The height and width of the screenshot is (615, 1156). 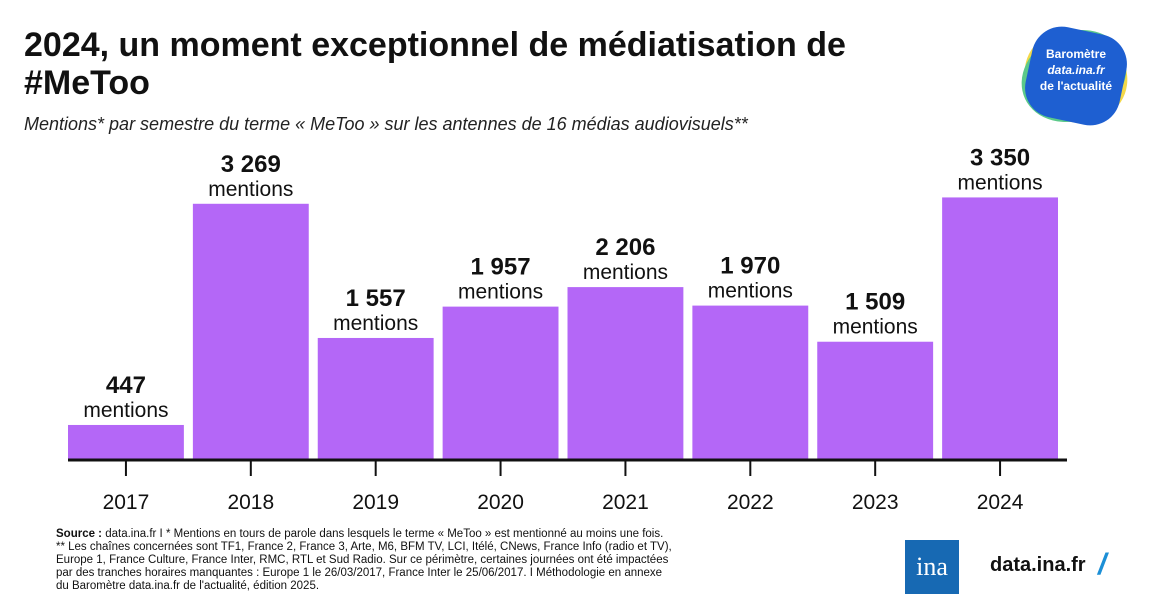 What do you see at coordinates (625, 502) in the screenshot?
I see `x-tick-label-2021: 2021` at bounding box center [625, 502].